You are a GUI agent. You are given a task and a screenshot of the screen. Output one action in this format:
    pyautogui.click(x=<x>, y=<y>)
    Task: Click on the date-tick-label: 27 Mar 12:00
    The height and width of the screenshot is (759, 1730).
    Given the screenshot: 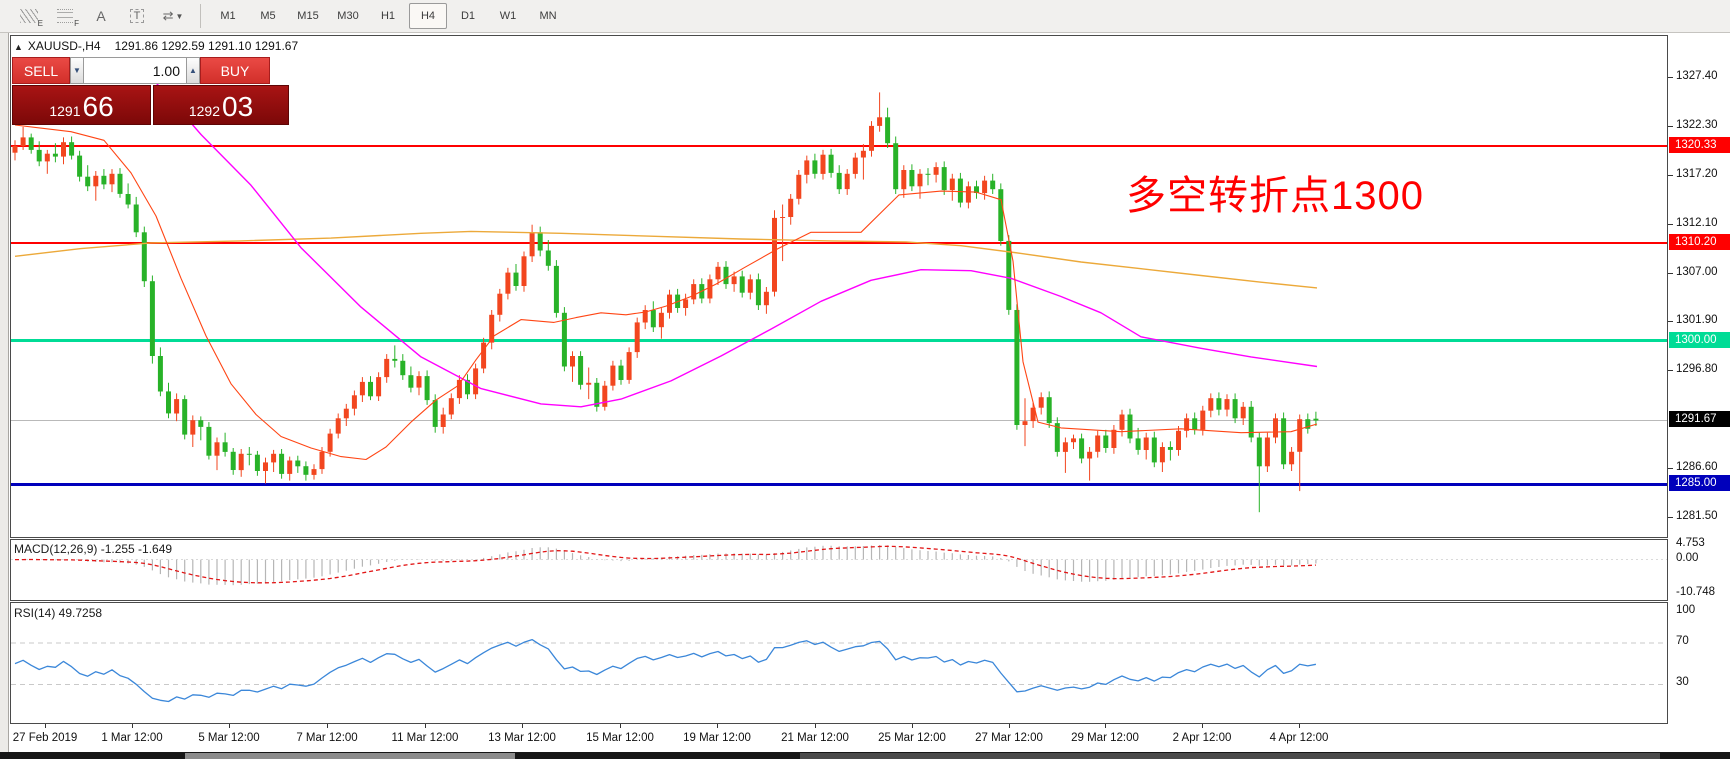 What is the action you would take?
    pyautogui.click(x=1009, y=738)
    